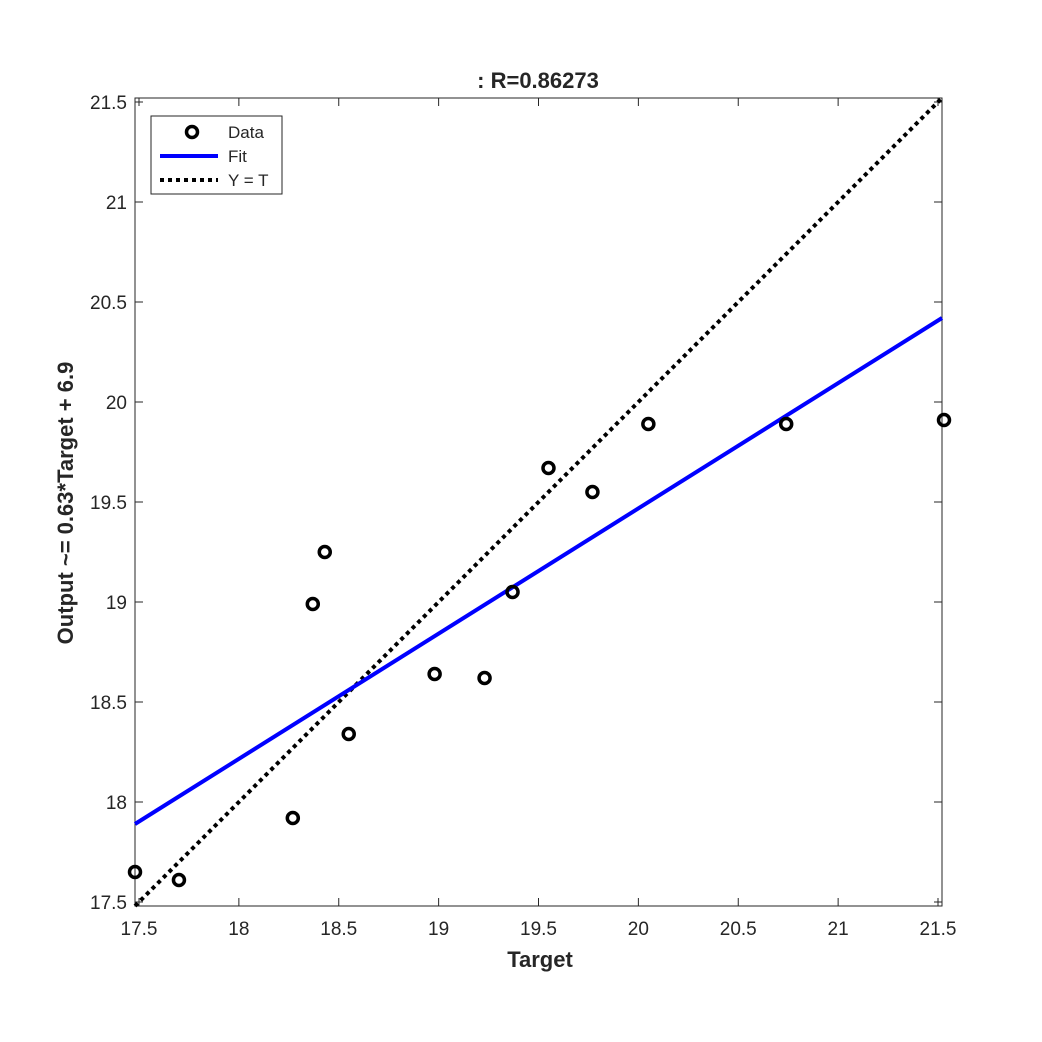 The image size is (1042, 1042). What do you see at coordinates (116, 203) in the screenshot?
I see `y-tick-label: 21` at bounding box center [116, 203].